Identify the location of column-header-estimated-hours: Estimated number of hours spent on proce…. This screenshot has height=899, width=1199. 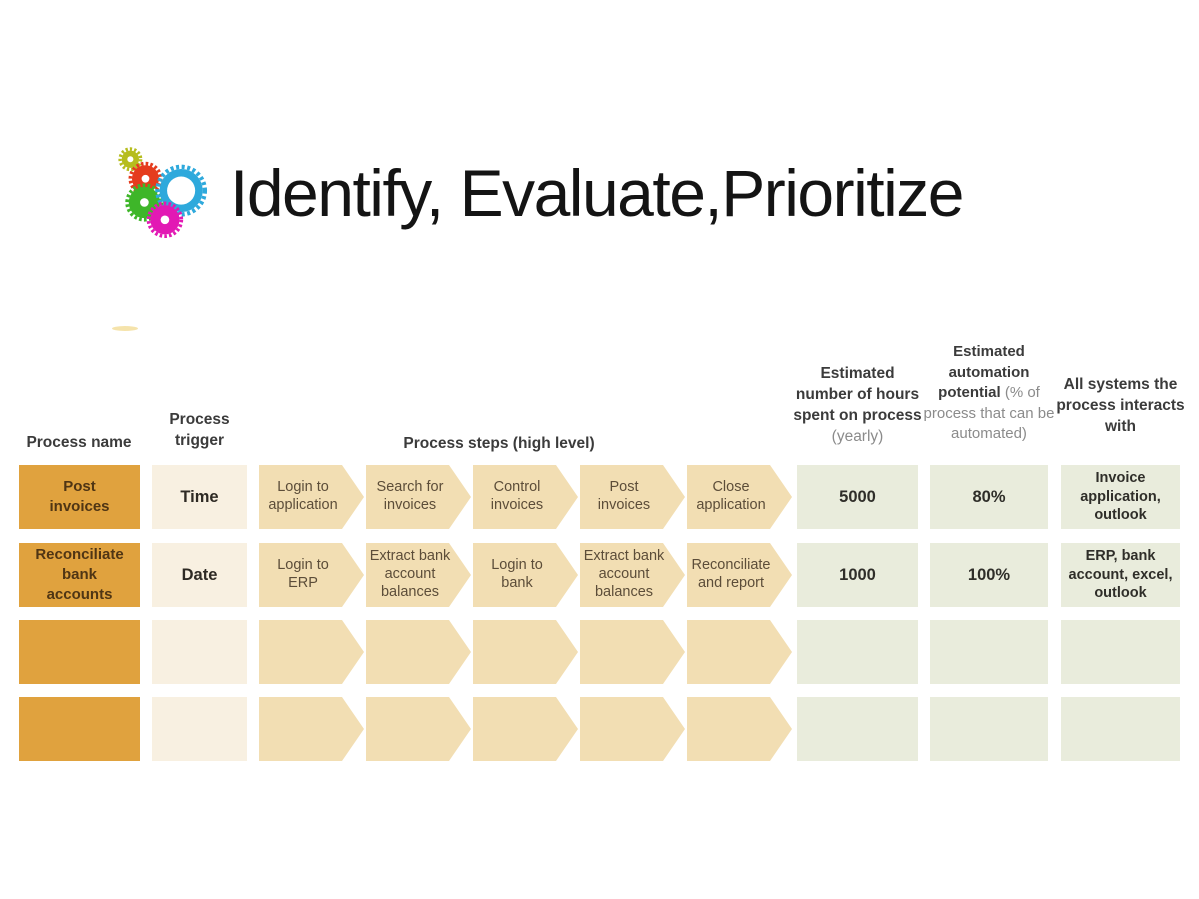
(857, 405).